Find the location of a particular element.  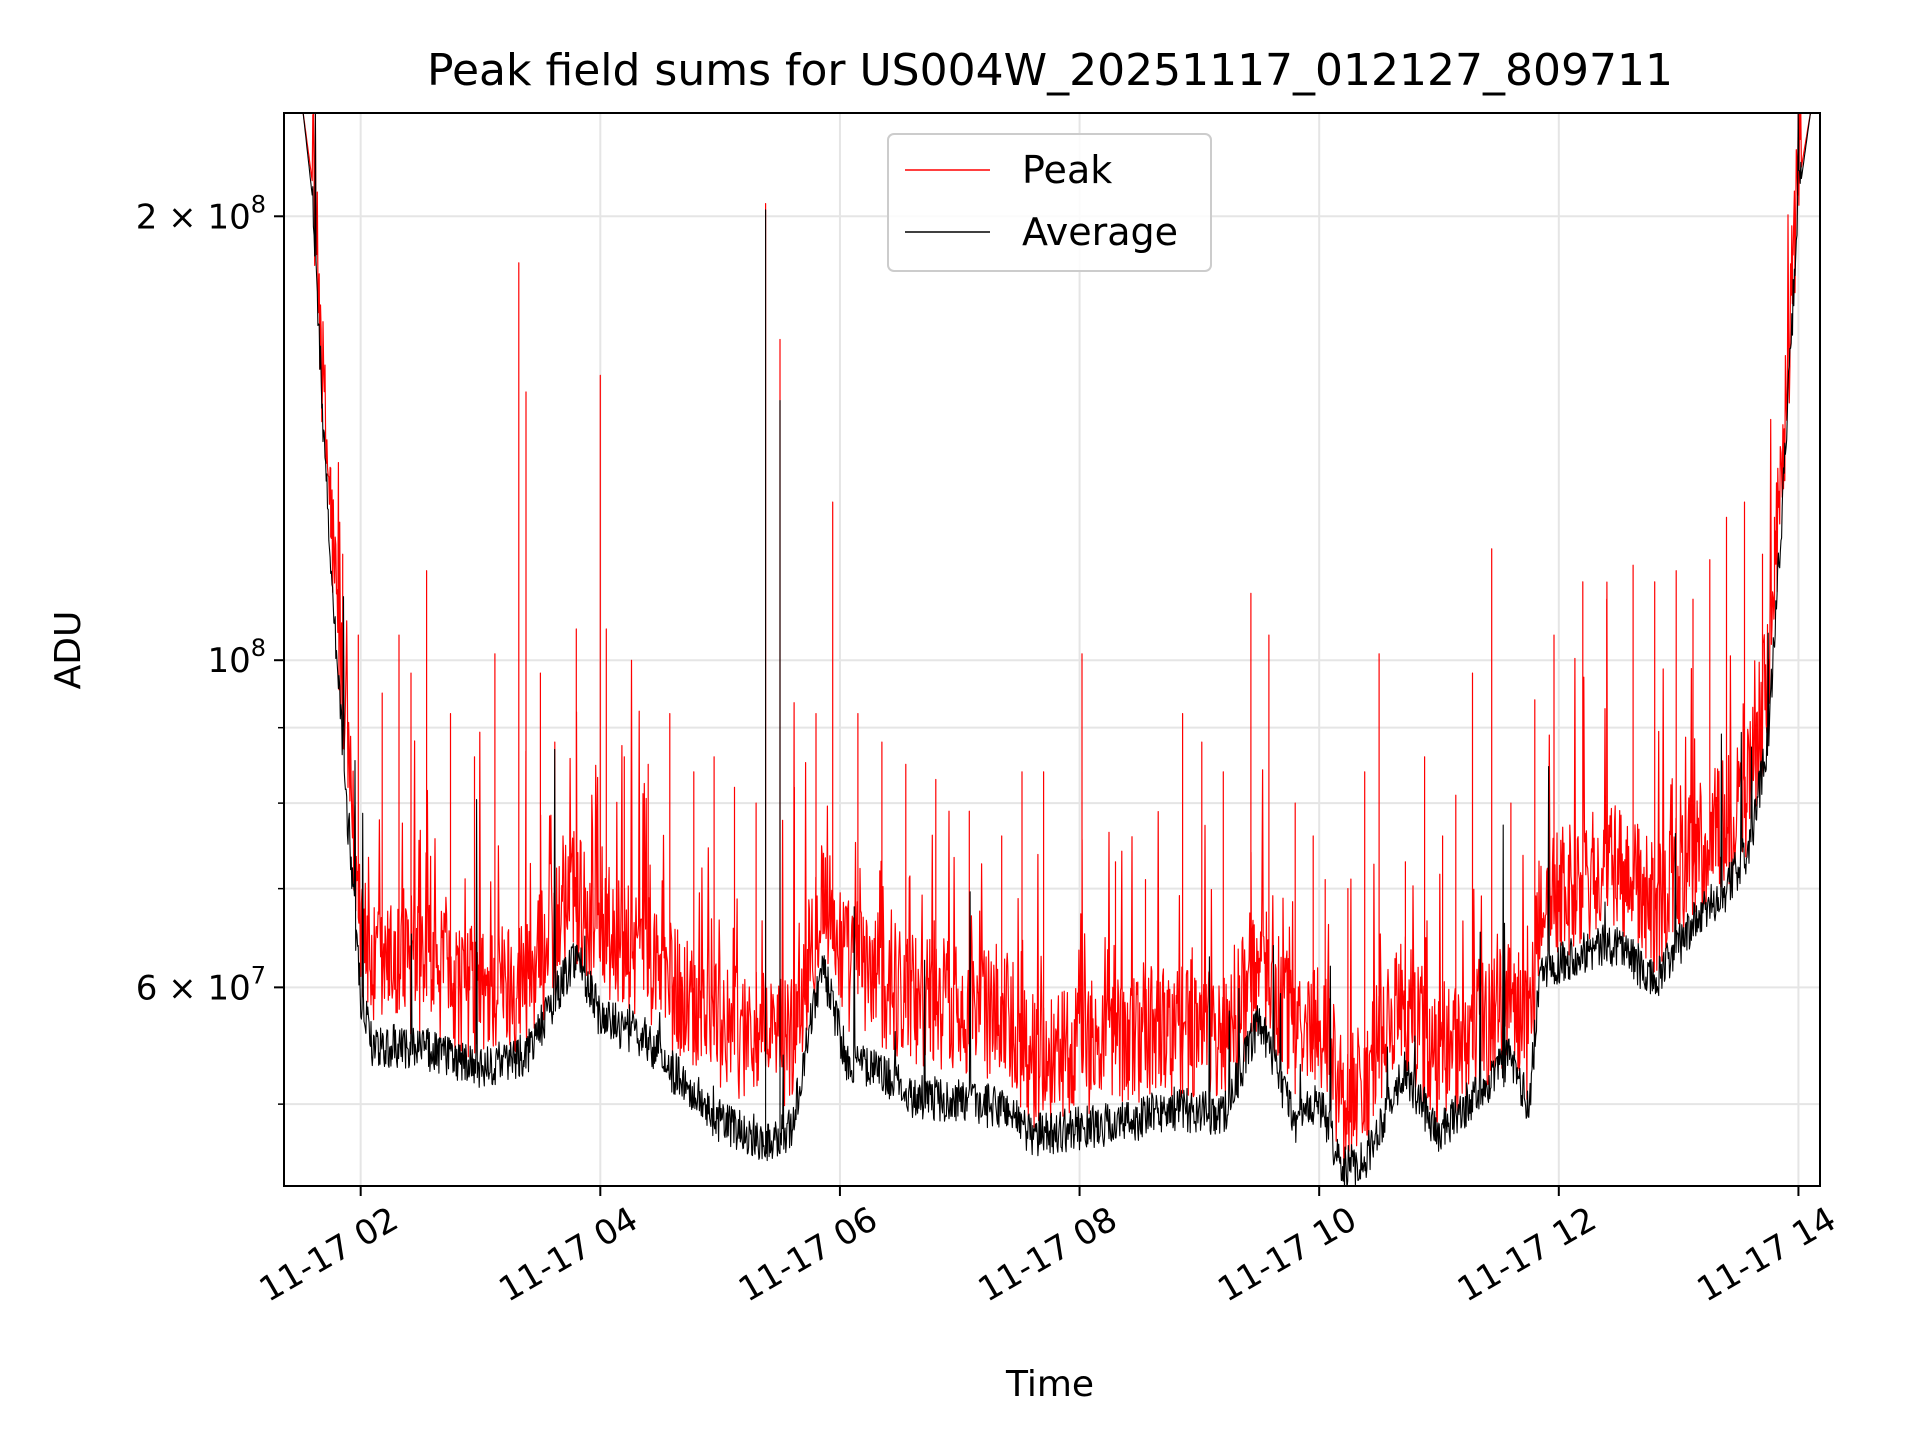

y-axis: 6 × 107 108 2 × 108 is located at coordinates (210, 647).